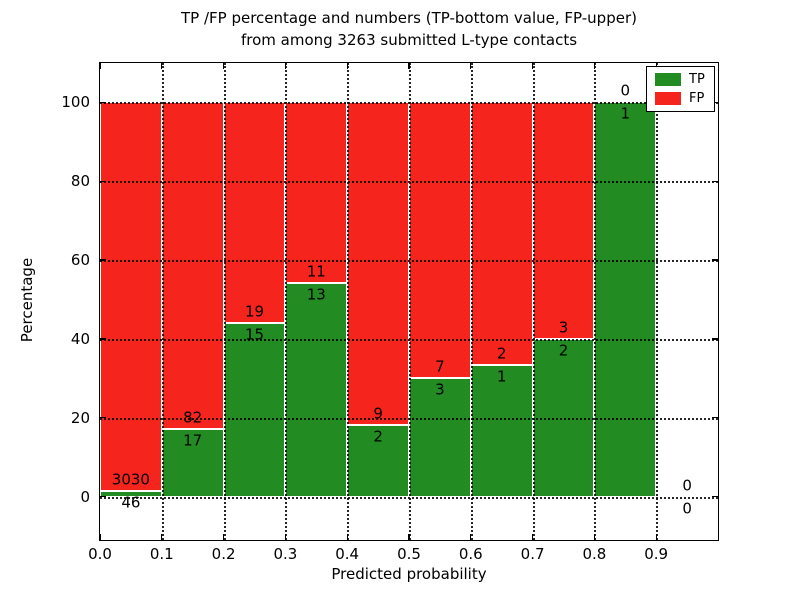  Describe the element at coordinates (100, 554) in the screenshot. I see `x-tick-label: 0.0` at that location.